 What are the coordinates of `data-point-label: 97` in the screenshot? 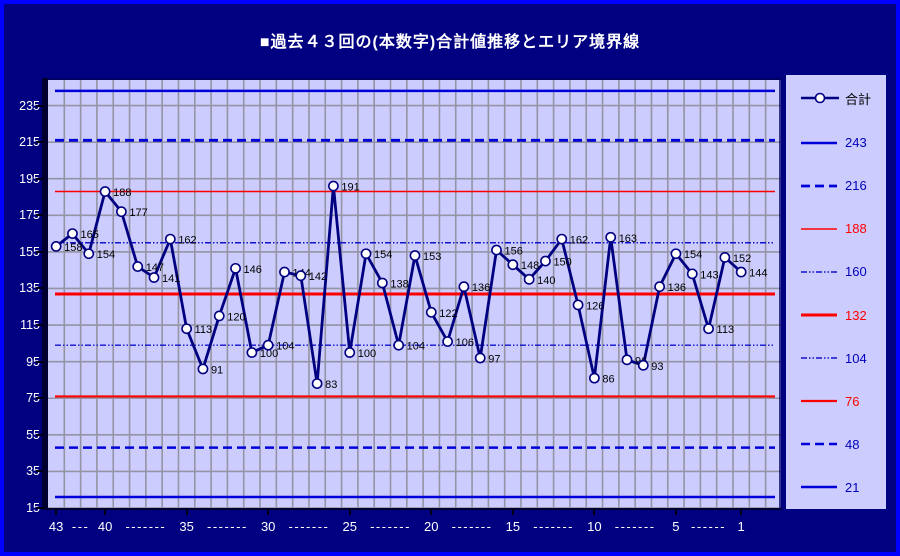 It's located at (494, 359).